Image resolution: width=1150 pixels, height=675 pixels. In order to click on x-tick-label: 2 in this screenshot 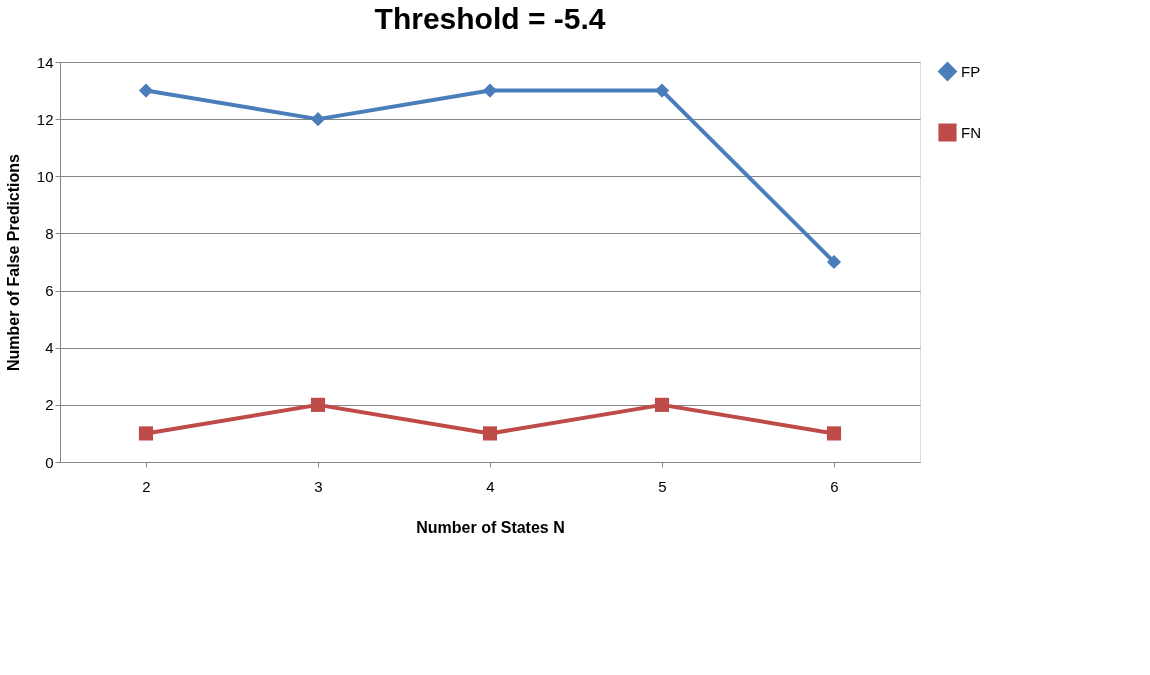, I will do `click(146, 486)`.